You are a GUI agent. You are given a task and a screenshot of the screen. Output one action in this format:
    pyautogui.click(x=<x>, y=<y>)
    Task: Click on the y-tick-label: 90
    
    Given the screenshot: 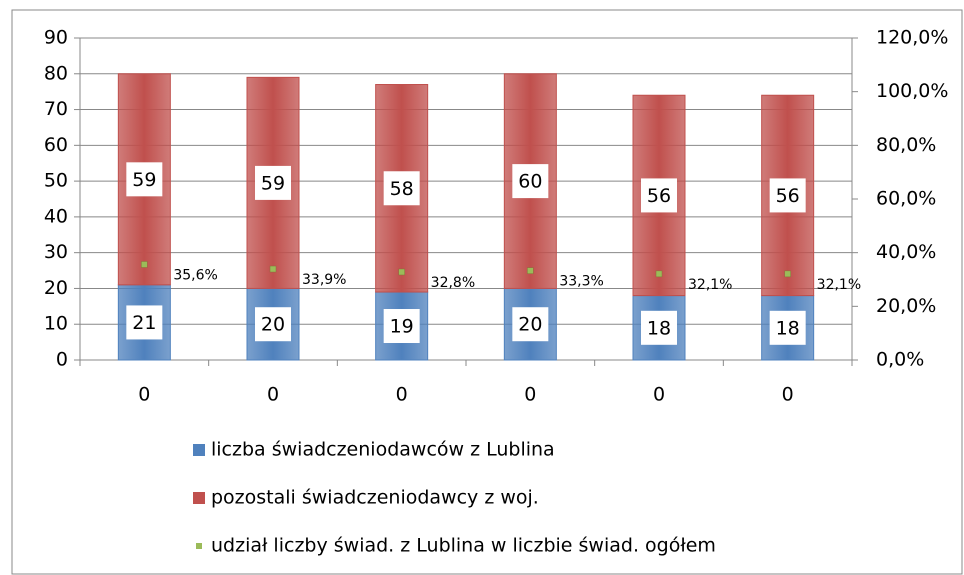 What is the action you would take?
    pyautogui.click(x=56, y=38)
    